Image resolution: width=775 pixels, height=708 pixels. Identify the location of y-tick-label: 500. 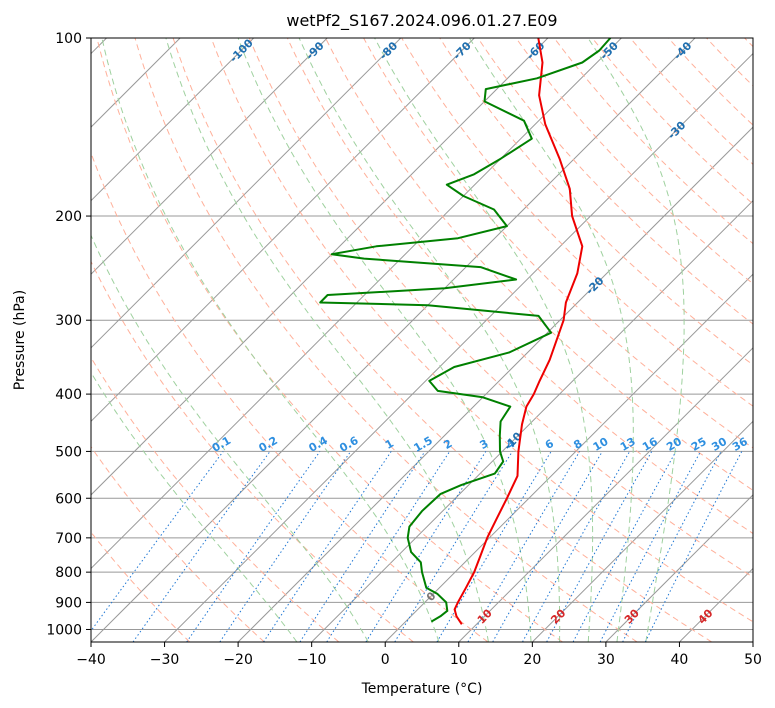
(68, 452).